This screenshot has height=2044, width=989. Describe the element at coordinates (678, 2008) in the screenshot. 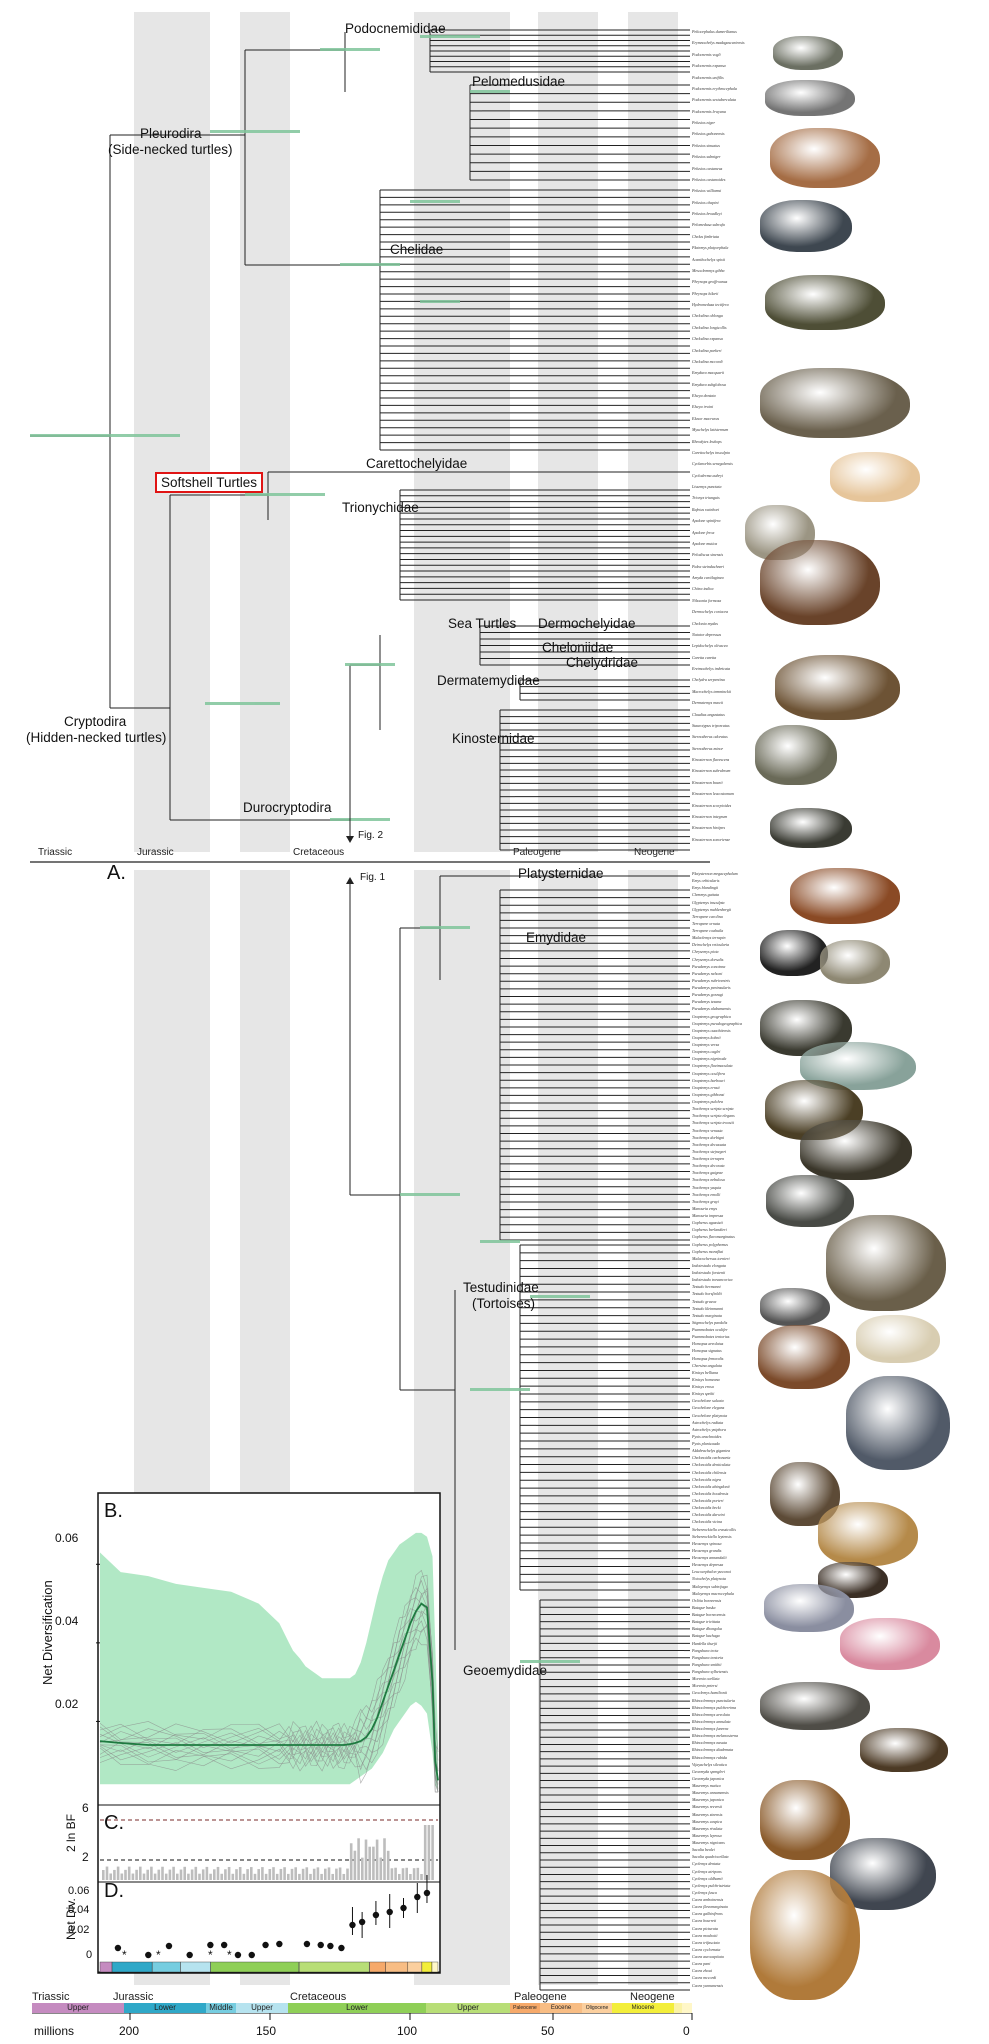

I see `ts-epoch-pliocene` at that location.